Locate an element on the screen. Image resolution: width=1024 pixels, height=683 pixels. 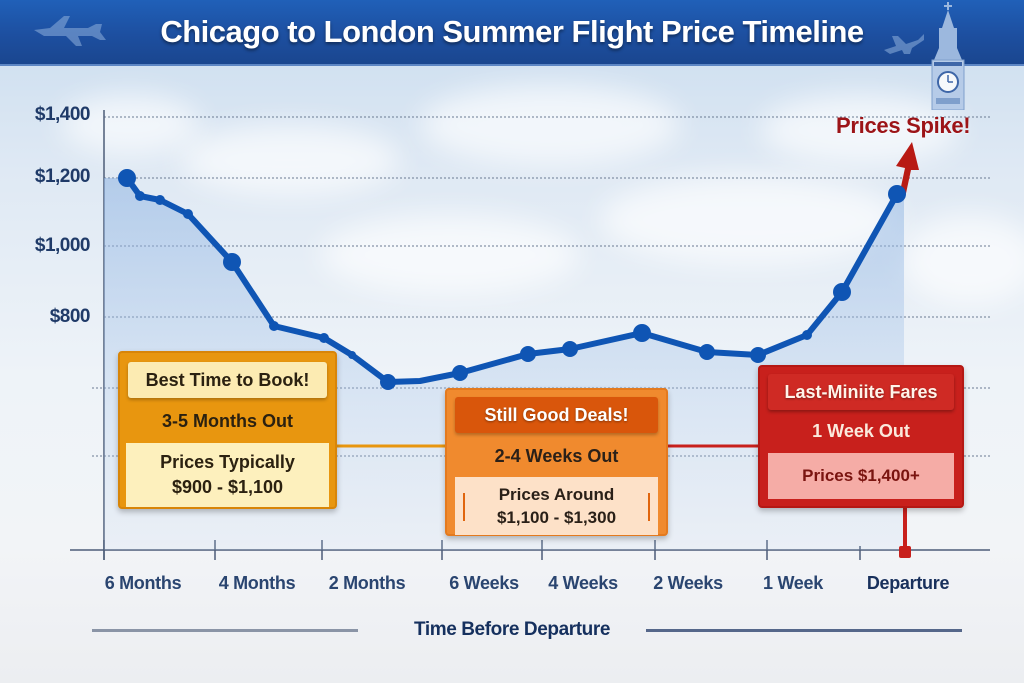
y-tick-label: $1,400 is located at coordinates (62, 114).